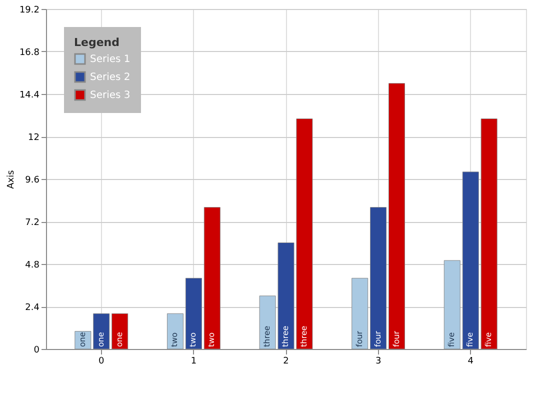 Image resolution: width=550 pixels, height=400 pixels. What do you see at coordinates (29, 95) in the screenshot?
I see `y-tick-label: 14.4` at bounding box center [29, 95].